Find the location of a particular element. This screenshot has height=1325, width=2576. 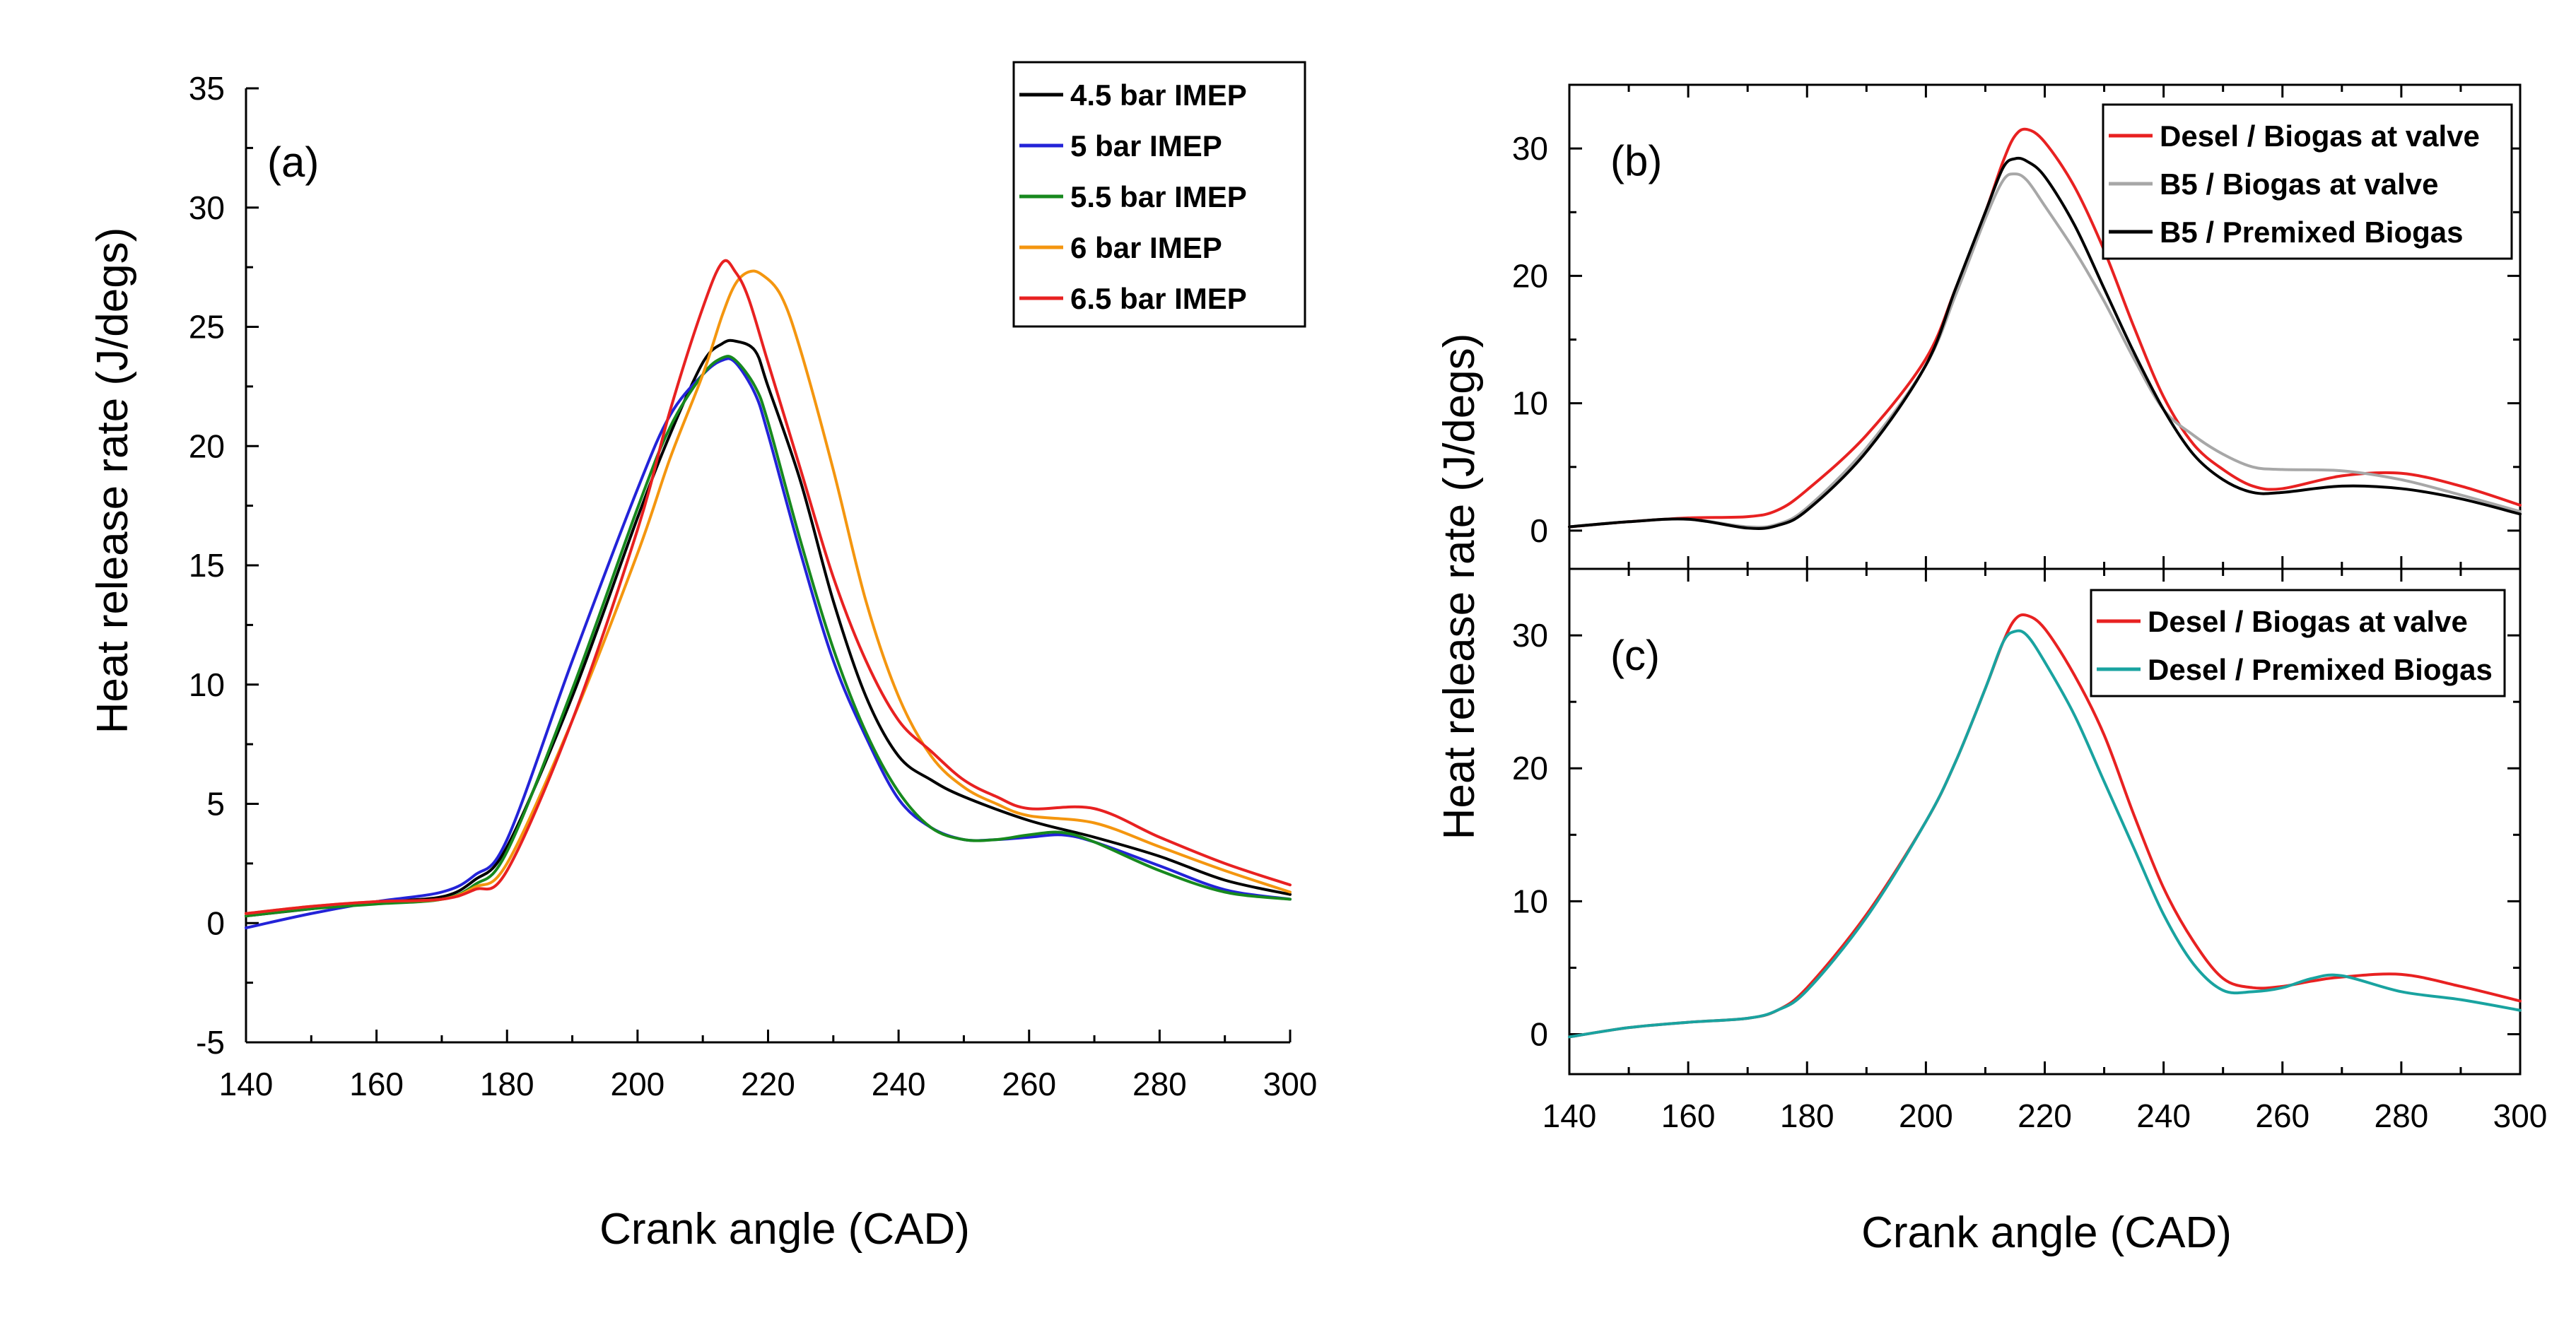

panel-b-y-tick-label: 10 is located at coordinates (1530, 403).